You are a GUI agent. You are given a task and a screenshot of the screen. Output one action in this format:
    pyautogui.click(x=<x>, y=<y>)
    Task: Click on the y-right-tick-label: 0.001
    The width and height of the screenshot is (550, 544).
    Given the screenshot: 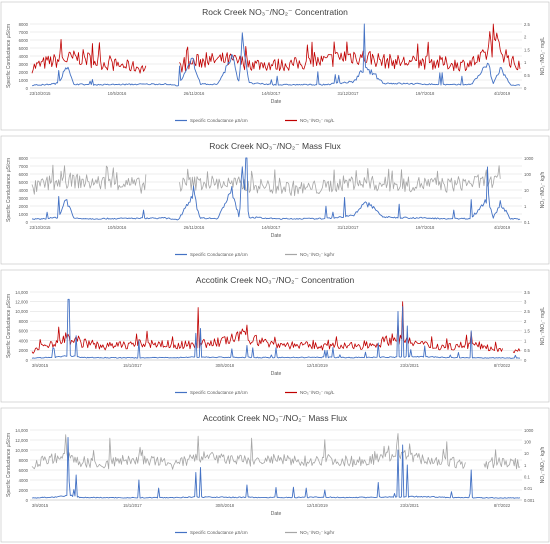 What is the action you would take?
    pyautogui.click(x=529, y=500)
    